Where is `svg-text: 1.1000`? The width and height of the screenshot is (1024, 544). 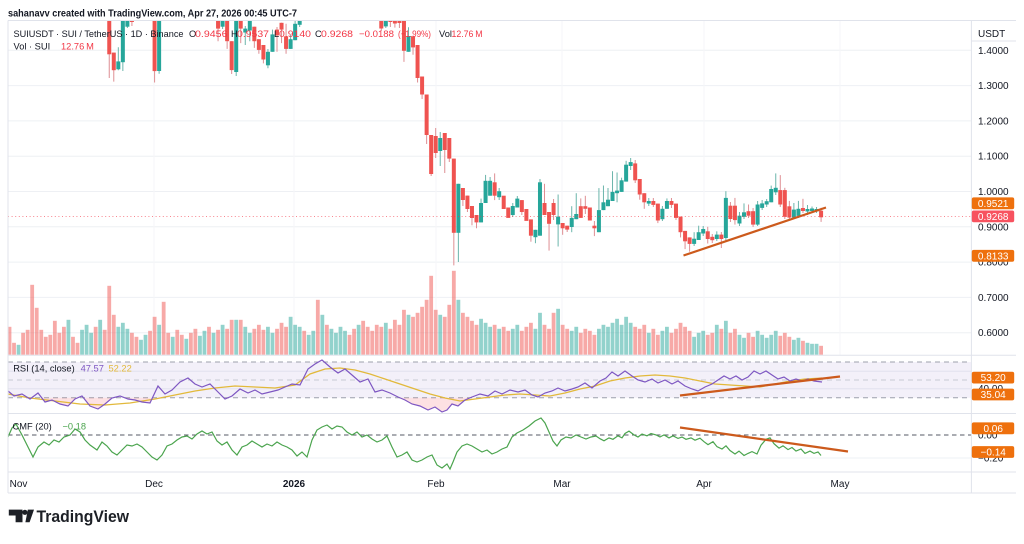
svg-text: 1.1000 is located at coordinates (993, 157).